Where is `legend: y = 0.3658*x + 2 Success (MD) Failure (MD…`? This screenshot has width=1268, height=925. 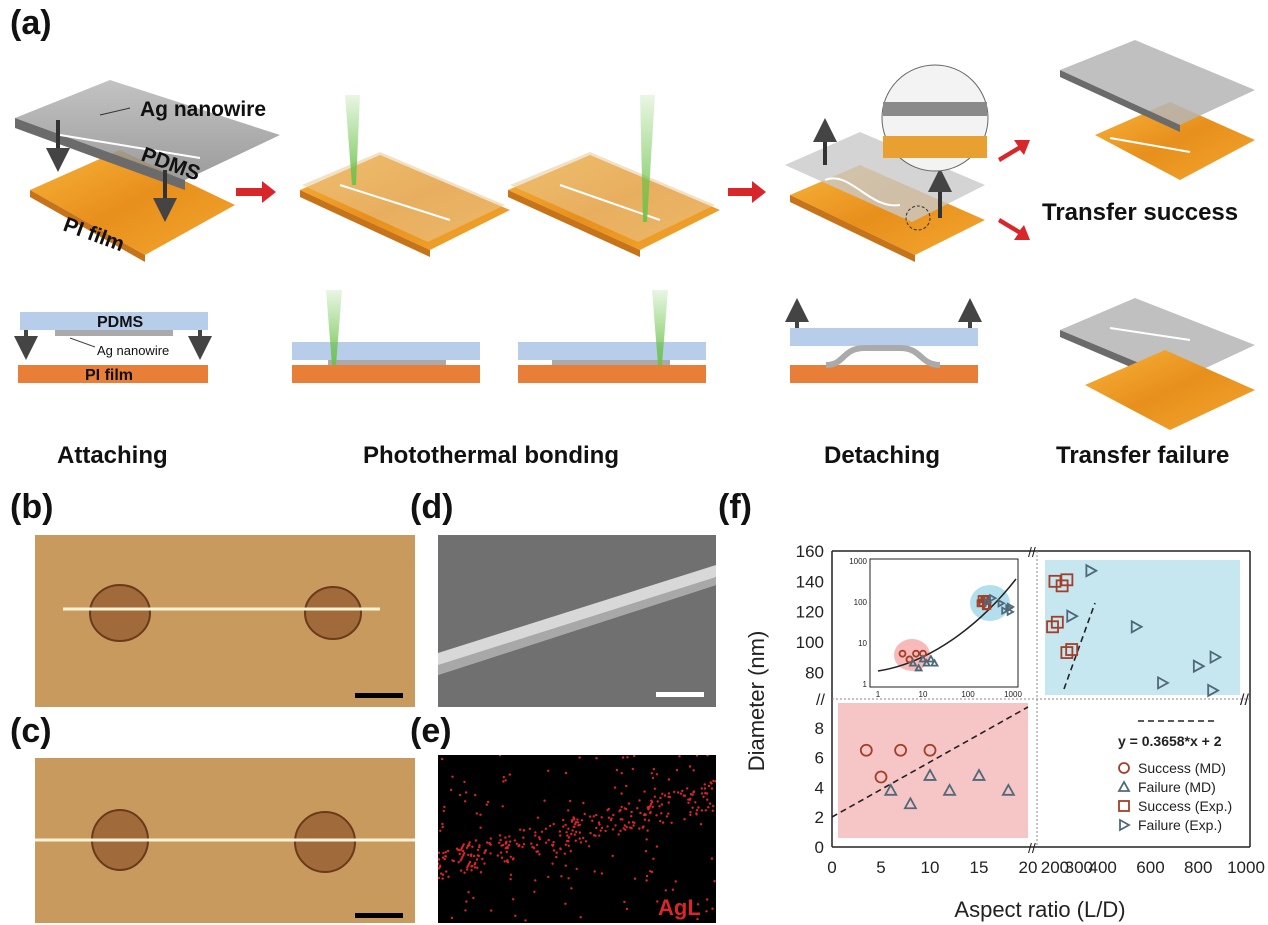 legend: y = 0.3658*x + 2 Success (MD) Failure (MD… is located at coordinates (1174, 776).